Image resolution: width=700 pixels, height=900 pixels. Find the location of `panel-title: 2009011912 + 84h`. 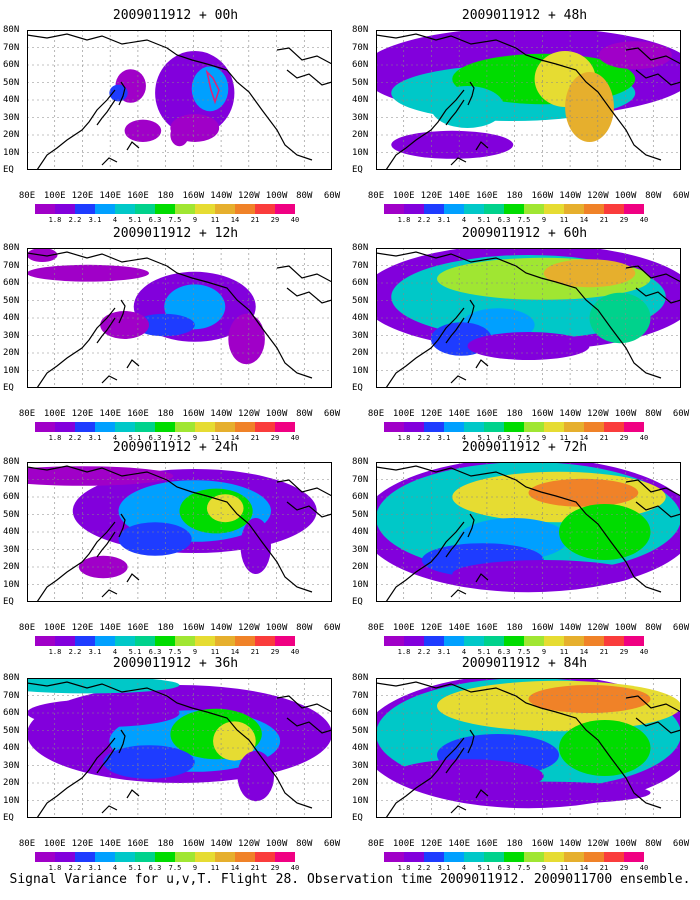

panel-title: 2009011912 + 84h is located at coordinates (524, 663).